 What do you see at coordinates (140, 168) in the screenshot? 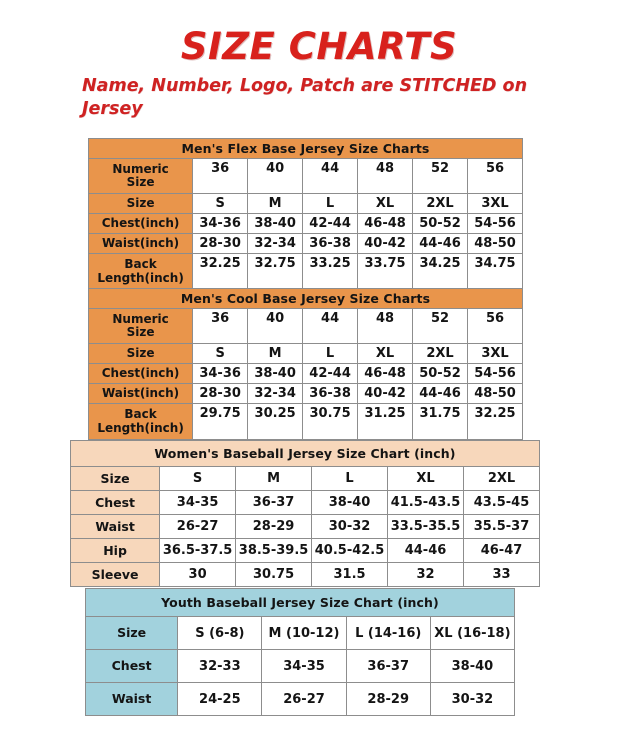
I see `row-label-line1: Numeric` at bounding box center [140, 168].